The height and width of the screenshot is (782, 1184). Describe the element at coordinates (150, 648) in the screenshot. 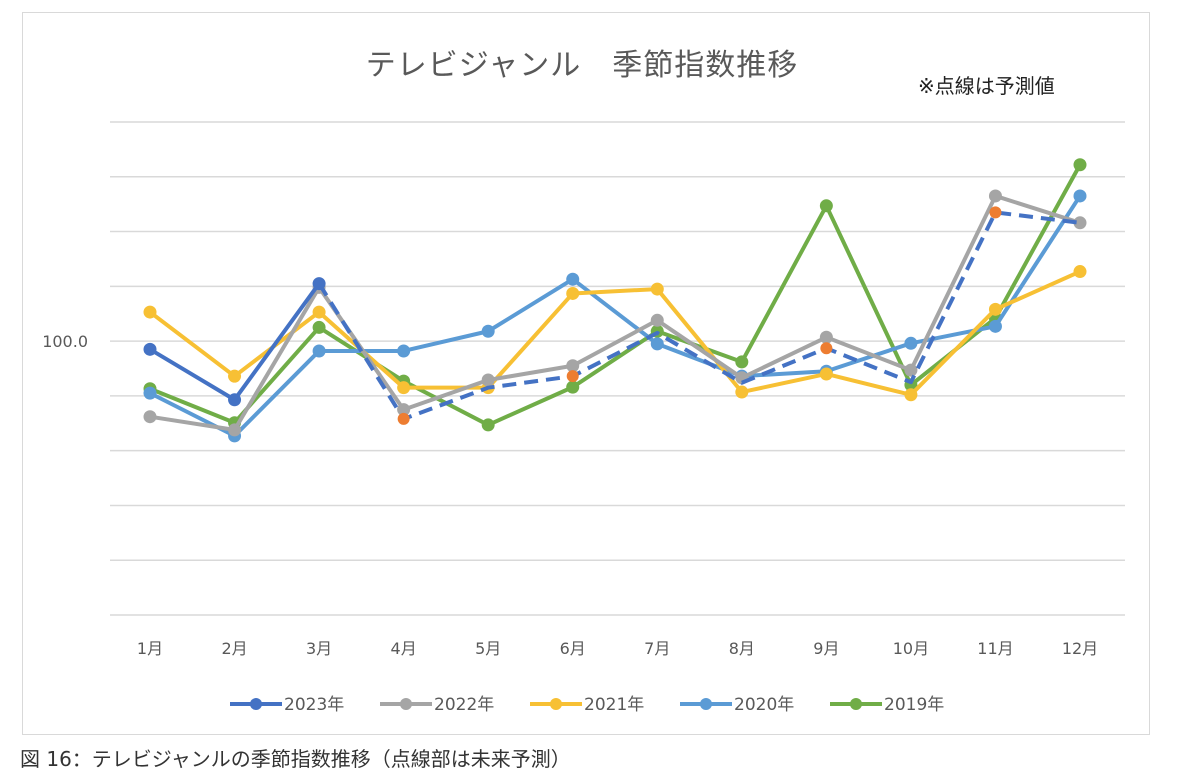

I see `x-tick-label: 1月` at that location.